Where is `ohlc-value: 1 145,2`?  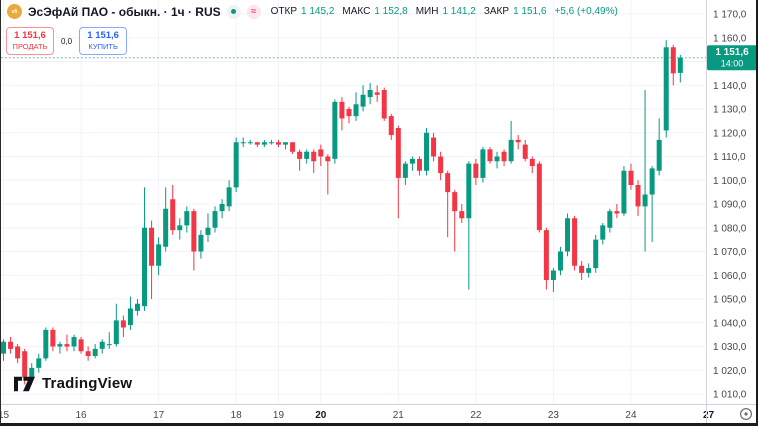
ohlc-value: 1 145,2 is located at coordinates (318, 11).